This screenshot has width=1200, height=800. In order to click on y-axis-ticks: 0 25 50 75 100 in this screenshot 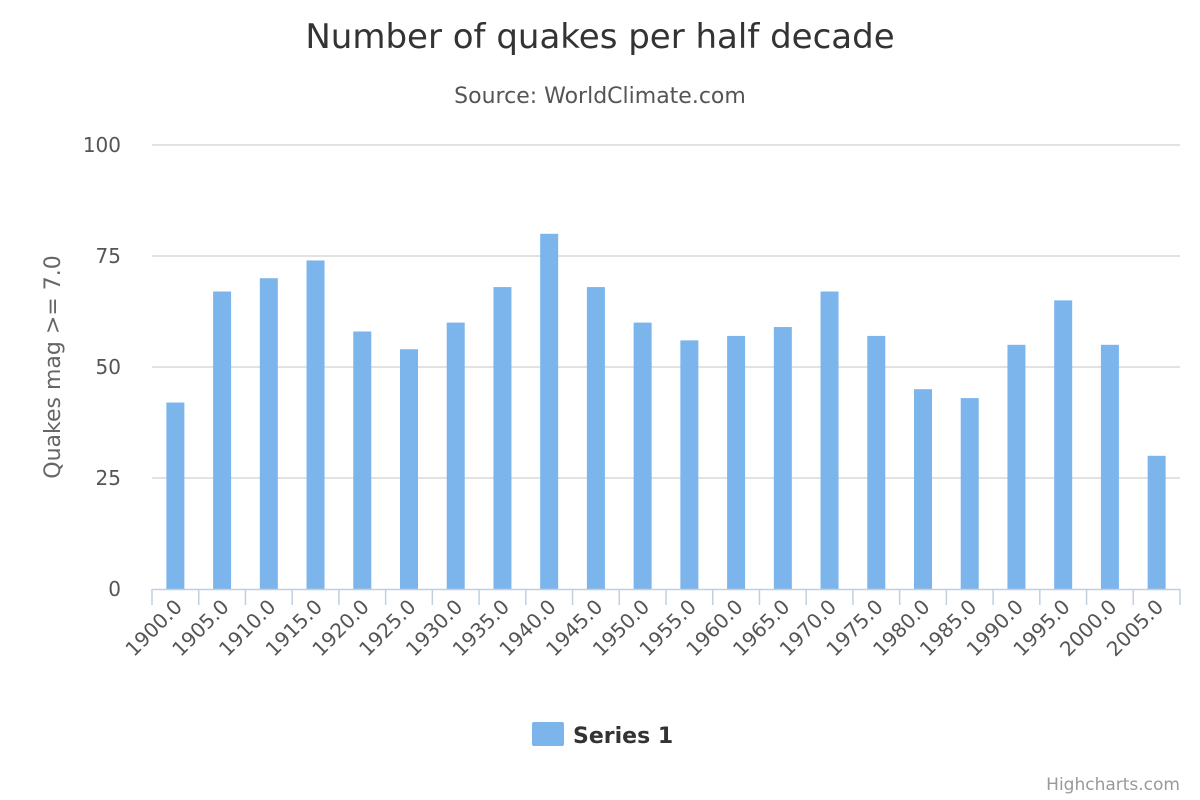, I will do `click(102, 367)`.